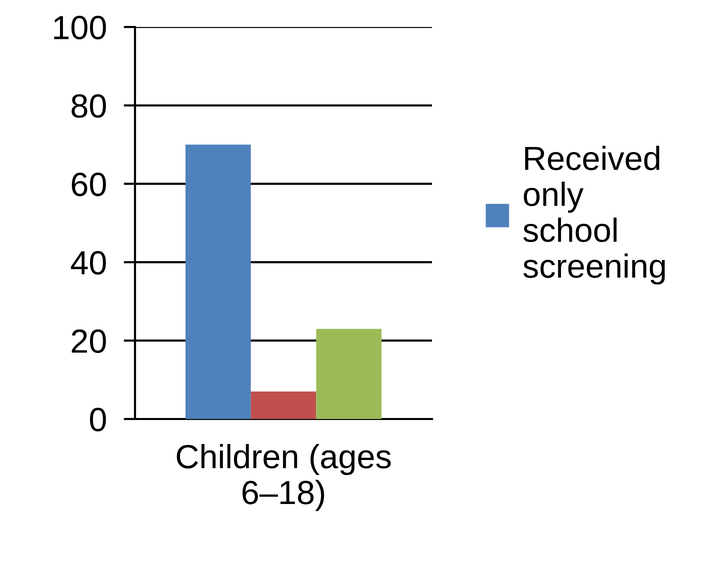 The image size is (704, 562). What do you see at coordinates (89, 184) in the screenshot?
I see `y-tick-label: 60` at bounding box center [89, 184].